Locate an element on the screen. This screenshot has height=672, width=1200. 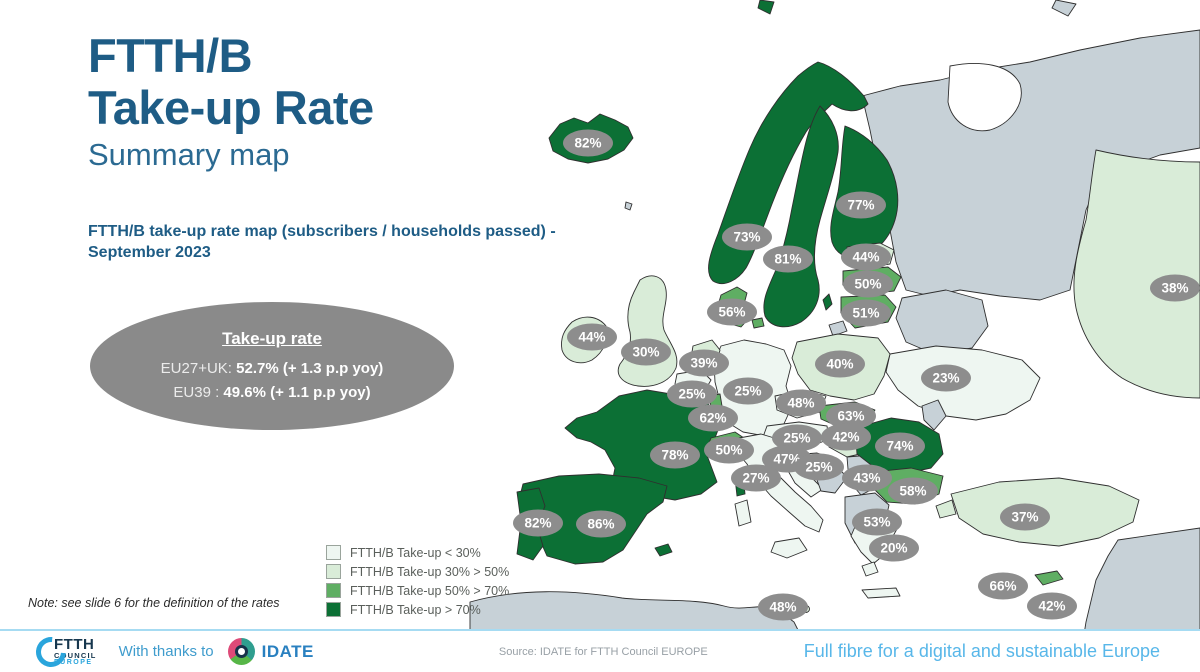
country-northeast-region is located at coordinates (1030, 165).